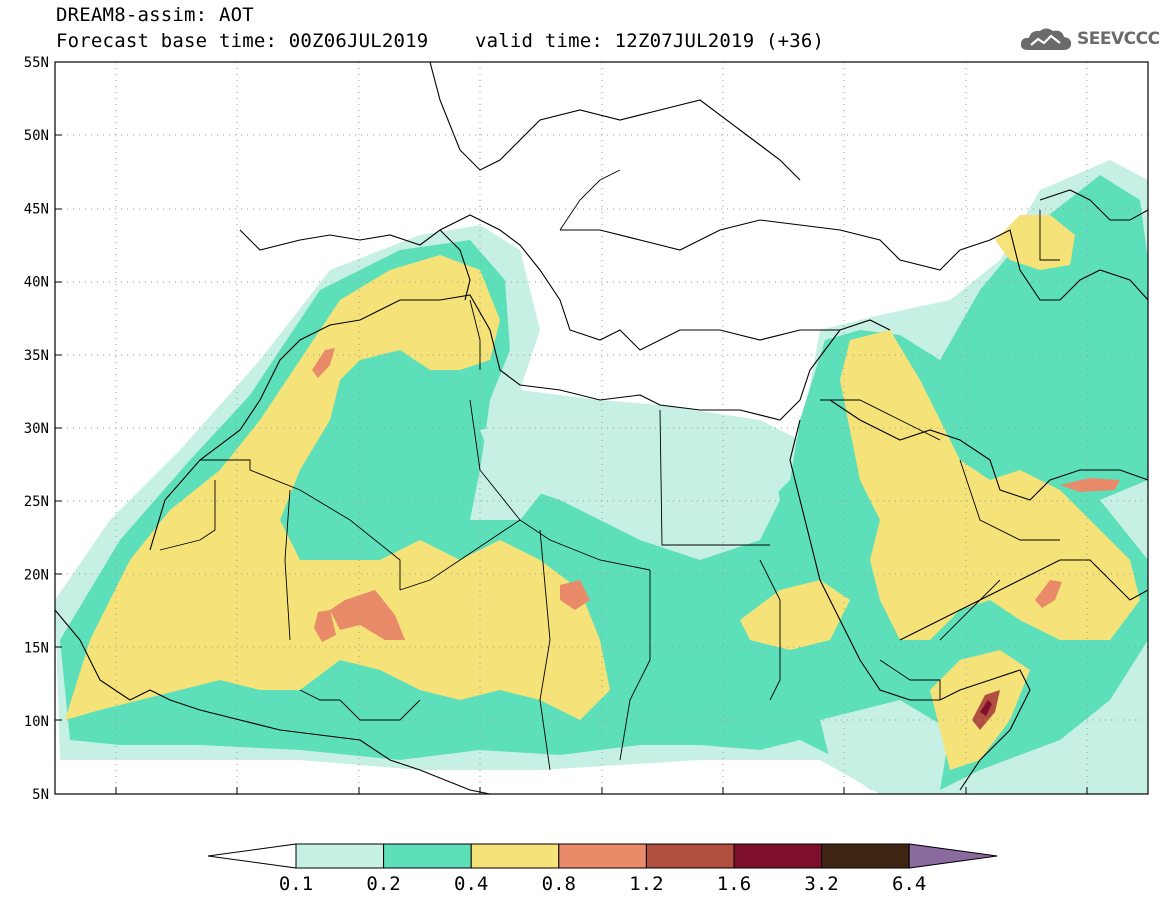 The width and height of the screenshot is (1165, 905). I want to click on colorbar-label: 3.2, so click(821, 884).